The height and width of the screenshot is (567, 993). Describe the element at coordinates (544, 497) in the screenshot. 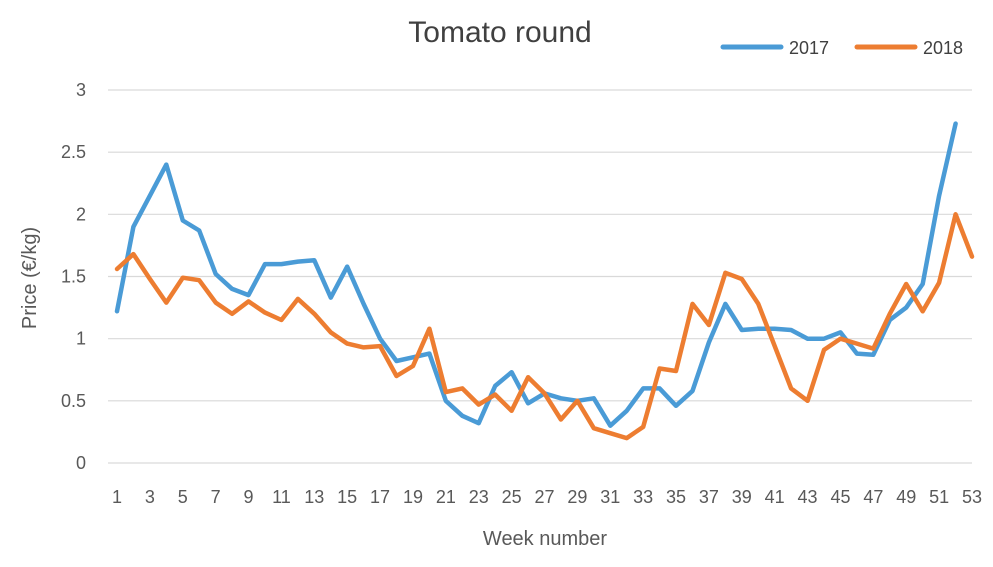

I see `x-tick-label: 27` at that location.